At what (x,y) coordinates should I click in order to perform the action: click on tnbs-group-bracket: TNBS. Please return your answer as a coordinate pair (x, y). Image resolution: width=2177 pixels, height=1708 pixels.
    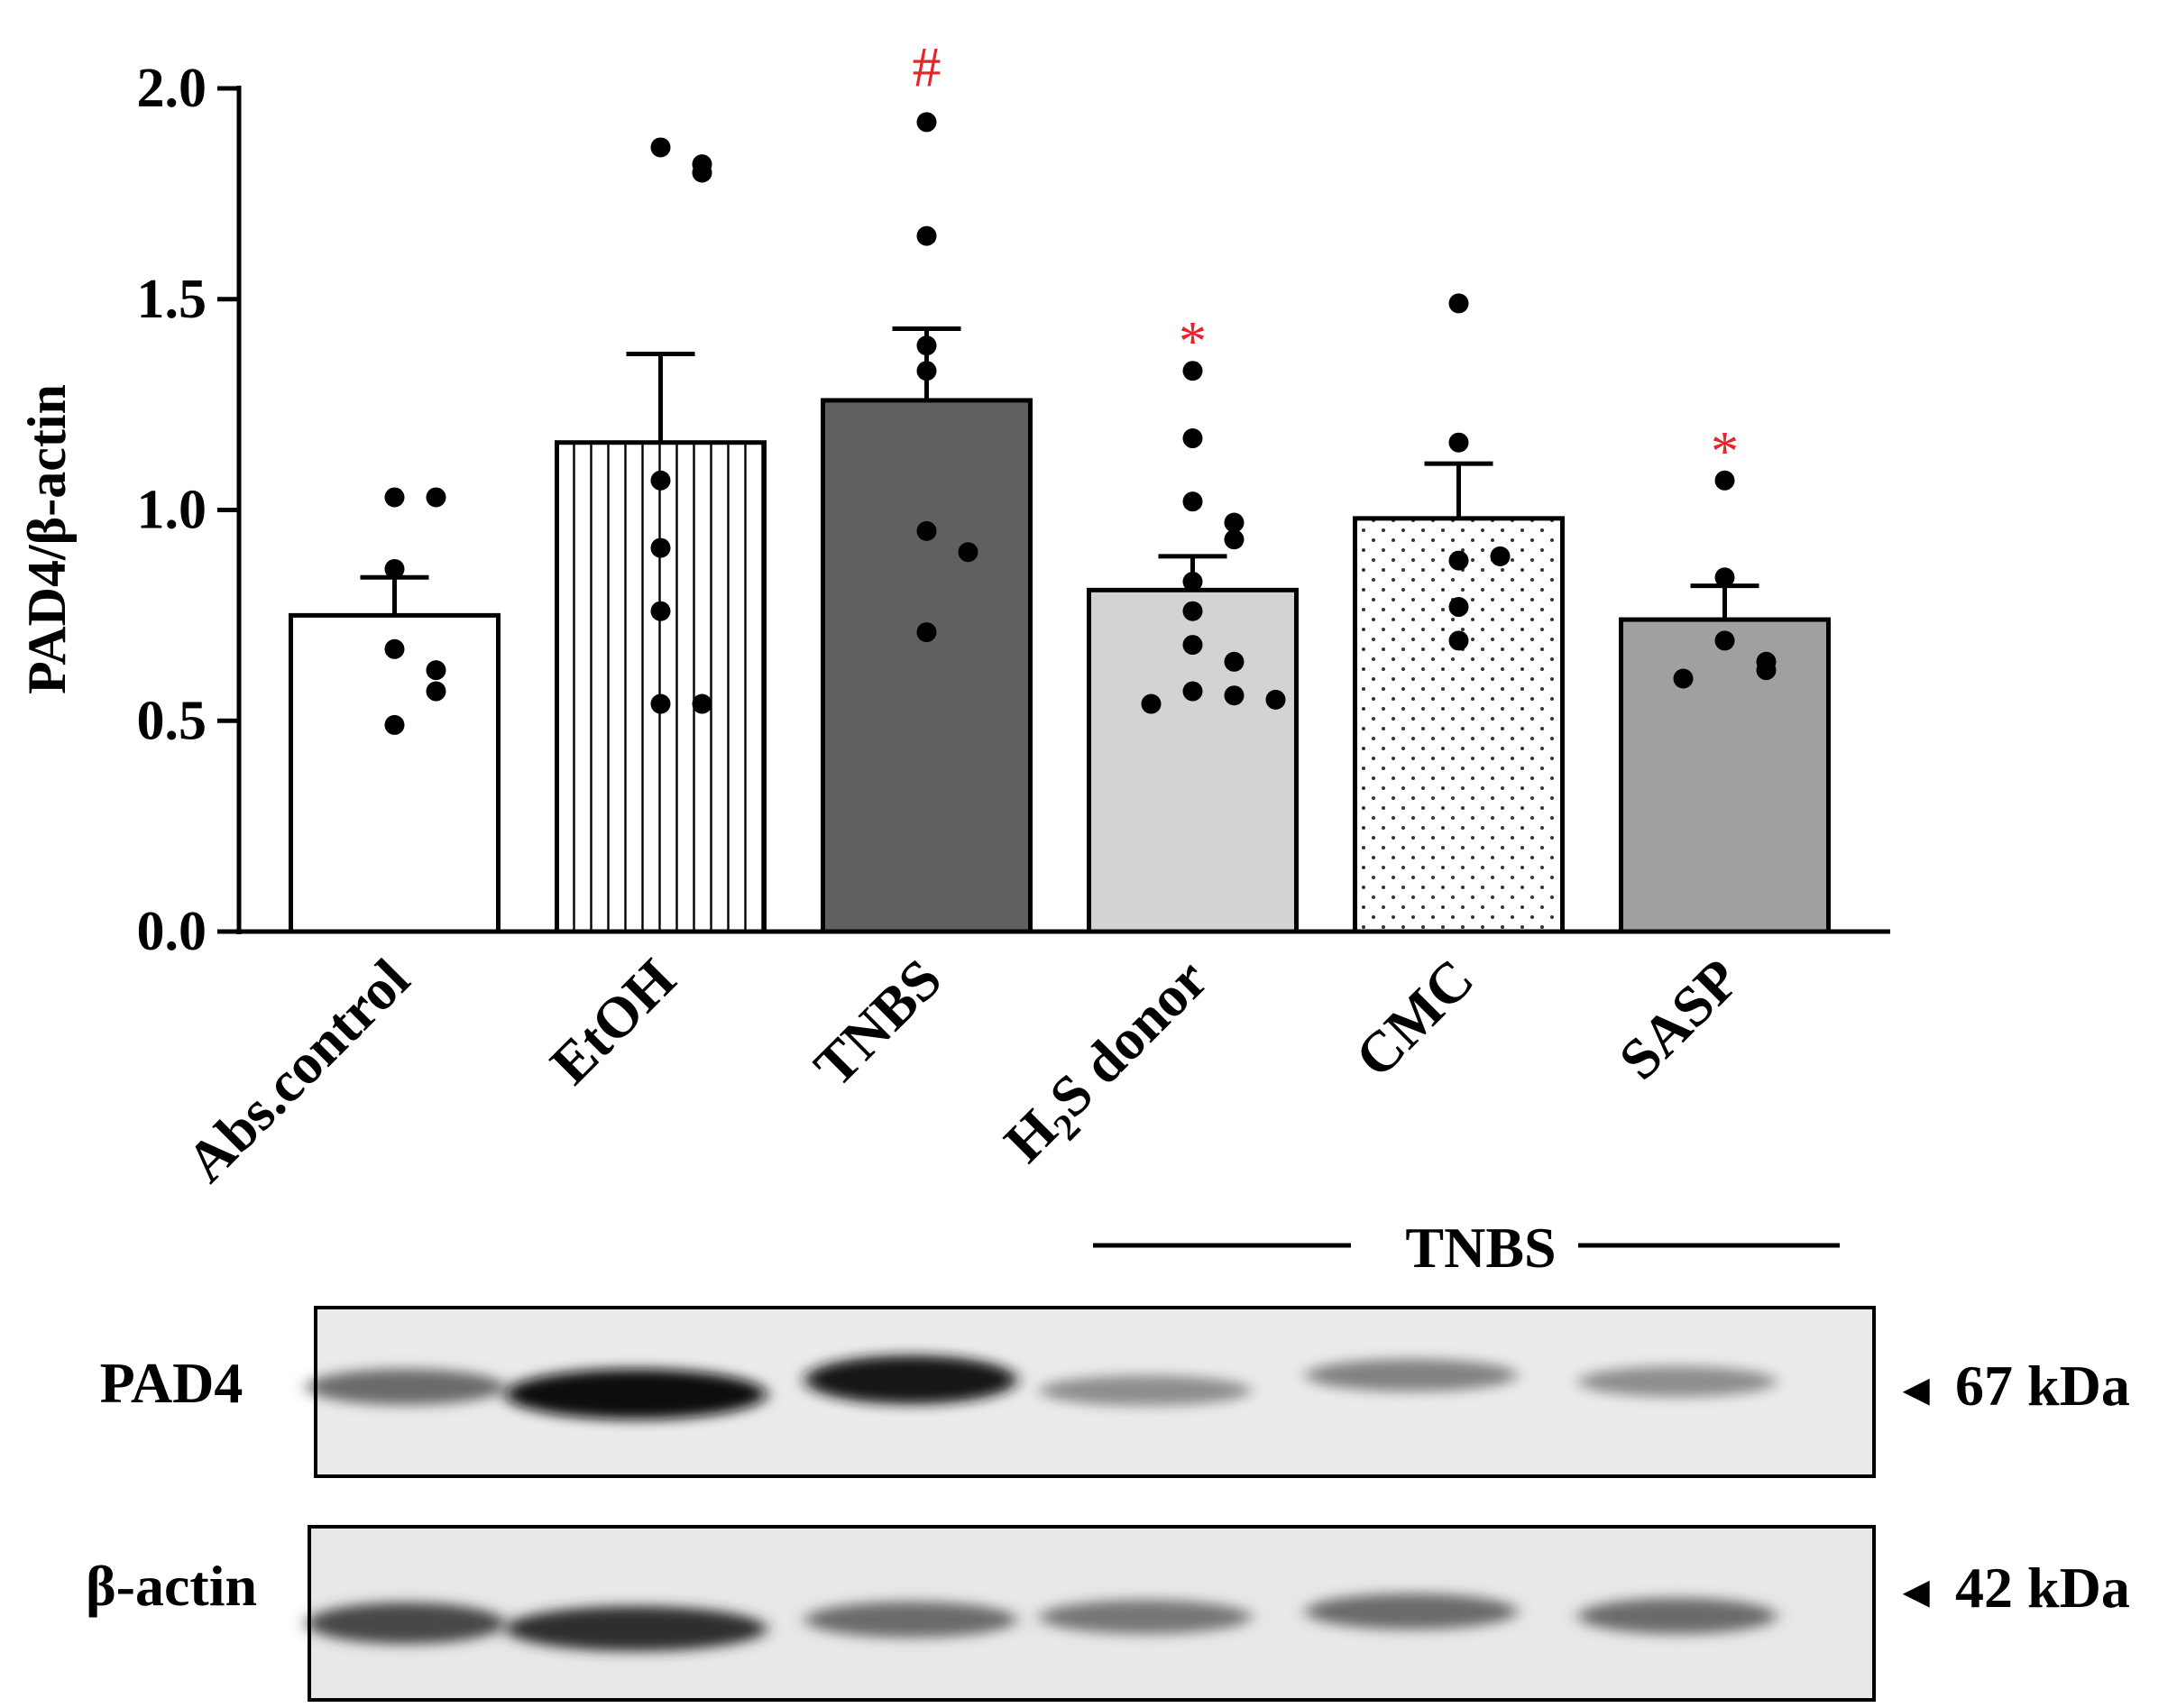
    Looking at the image, I should click on (1466, 1248).